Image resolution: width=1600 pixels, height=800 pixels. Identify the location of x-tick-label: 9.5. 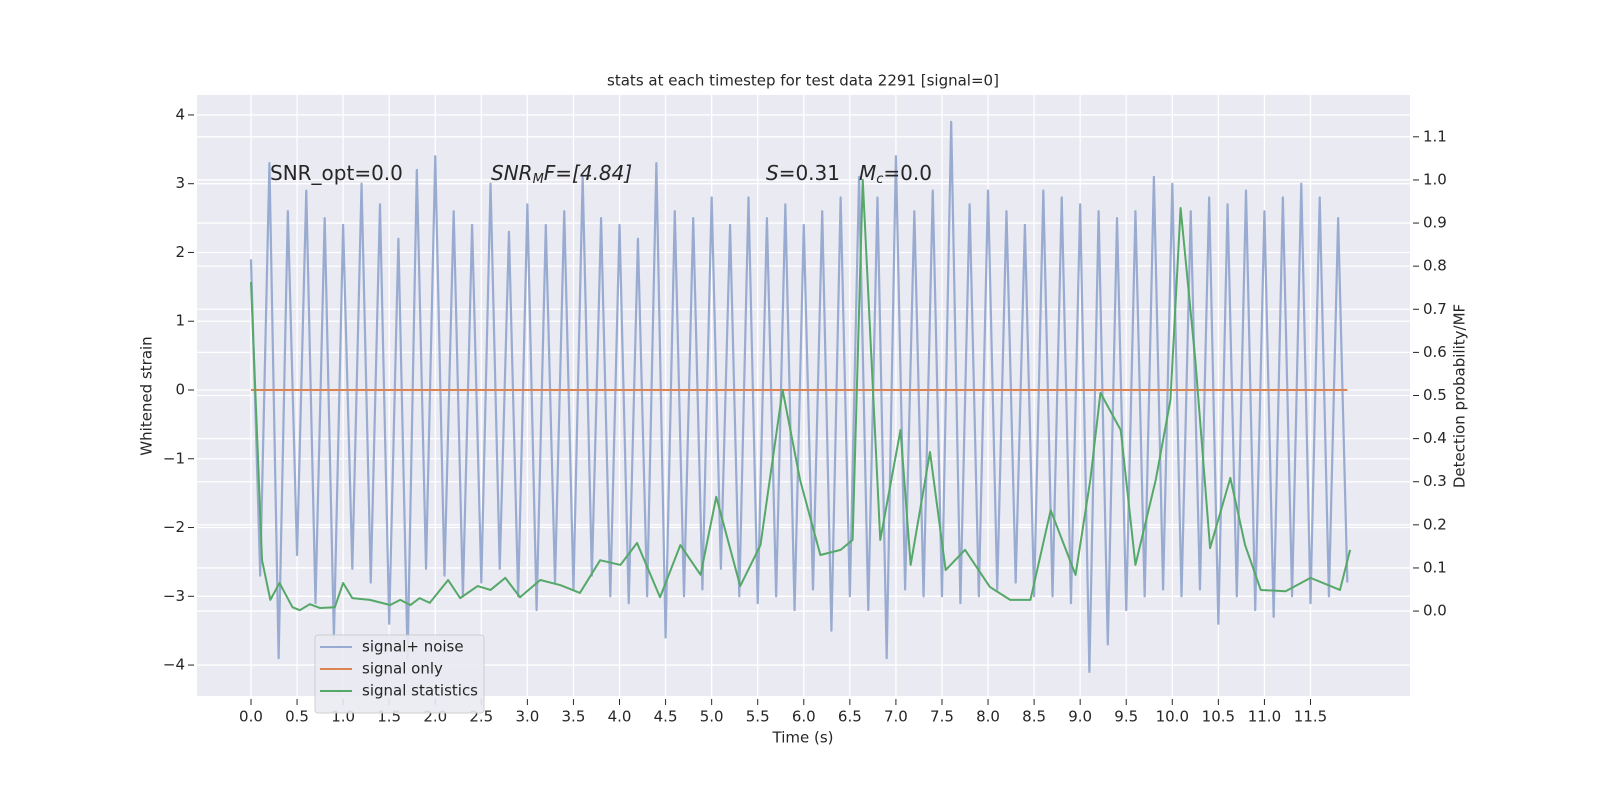
(1126, 717).